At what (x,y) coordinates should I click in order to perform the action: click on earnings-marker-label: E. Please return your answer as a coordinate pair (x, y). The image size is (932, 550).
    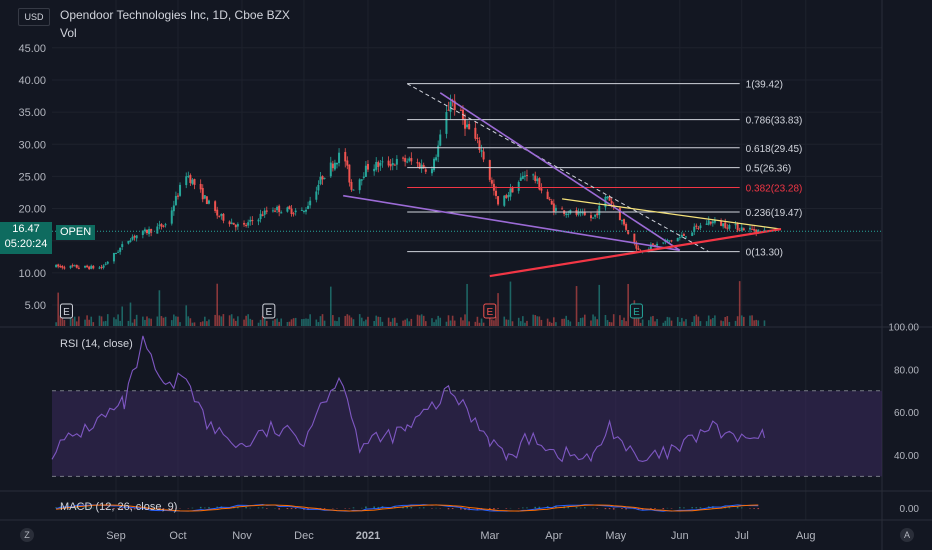
    Looking at the image, I should click on (636, 312).